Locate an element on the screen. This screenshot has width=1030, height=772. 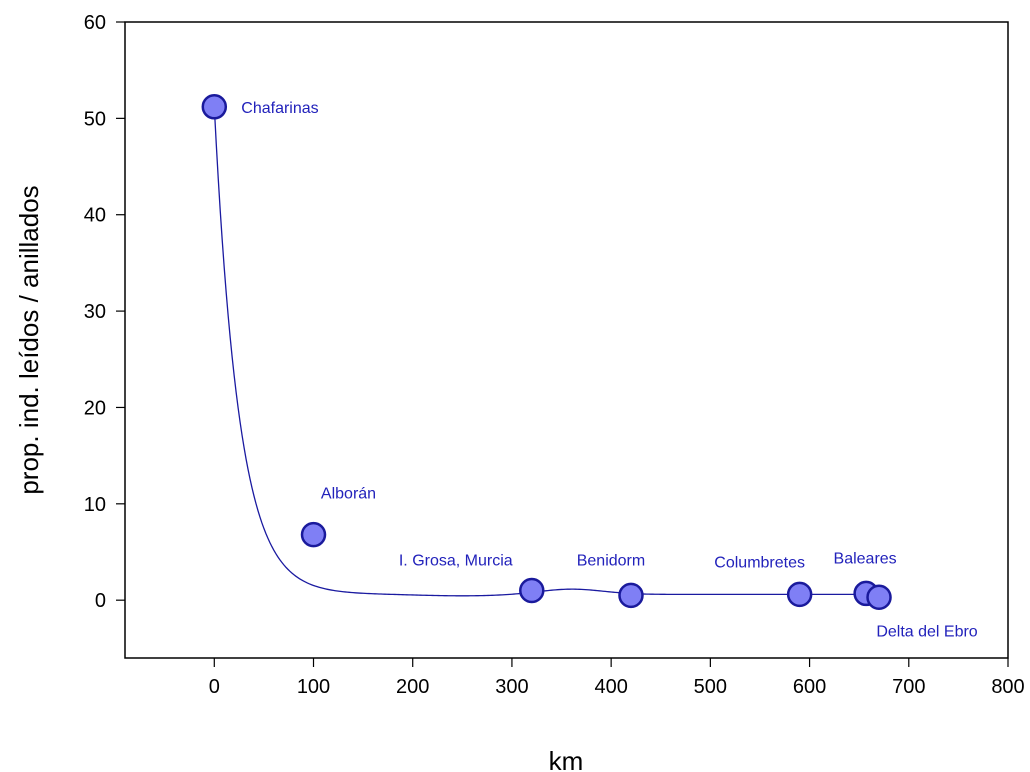
data-point-label: Alborán is located at coordinates (348, 494).